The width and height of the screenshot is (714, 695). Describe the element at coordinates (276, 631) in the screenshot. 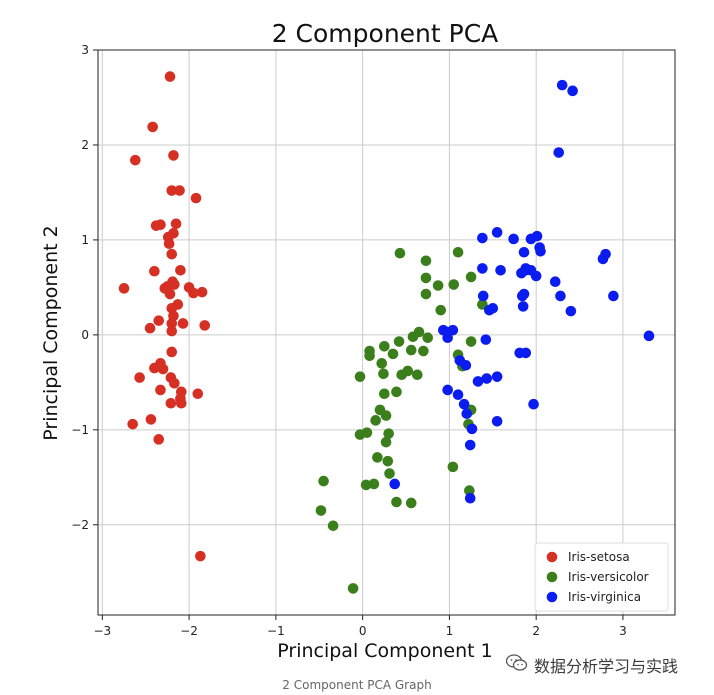

I see `x-tick-label: −1` at that location.